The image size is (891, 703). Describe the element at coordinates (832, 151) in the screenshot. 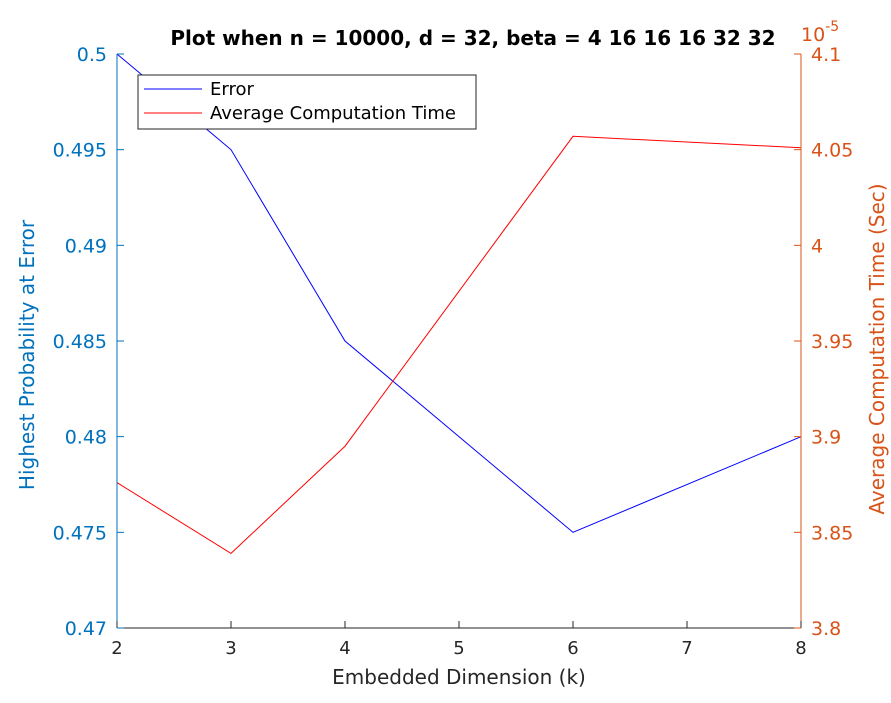

I see `y-right-tick-label: 4.05` at that location.